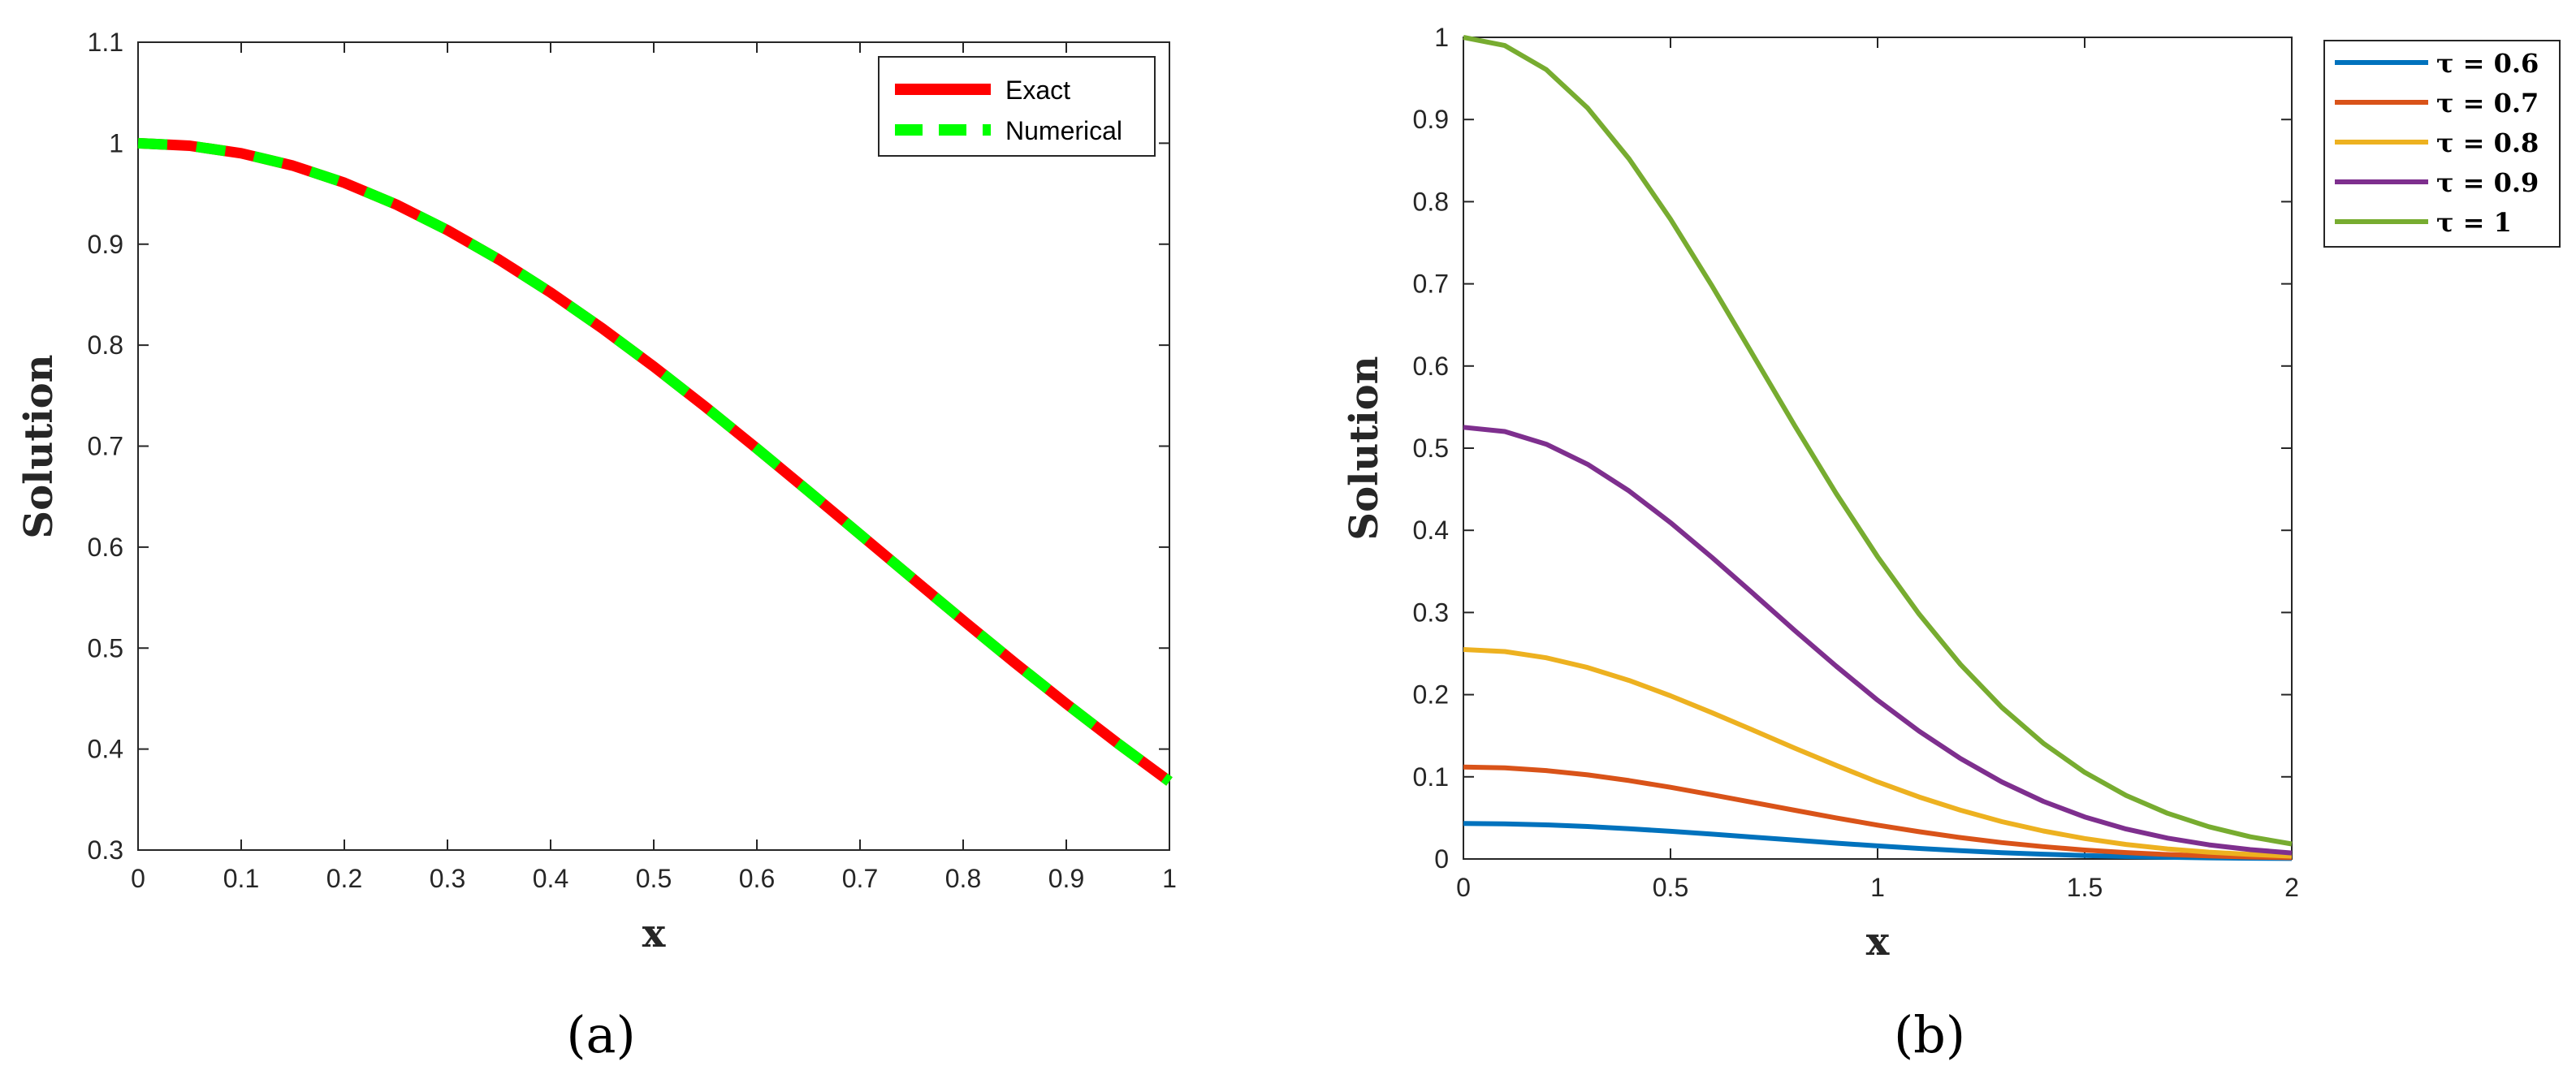 This screenshot has width=2576, height=1079. What do you see at coordinates (1464, 887) in the screenshot?
I see `panel-b-x-tick-label: 0` at bounding box center [1464, 887].